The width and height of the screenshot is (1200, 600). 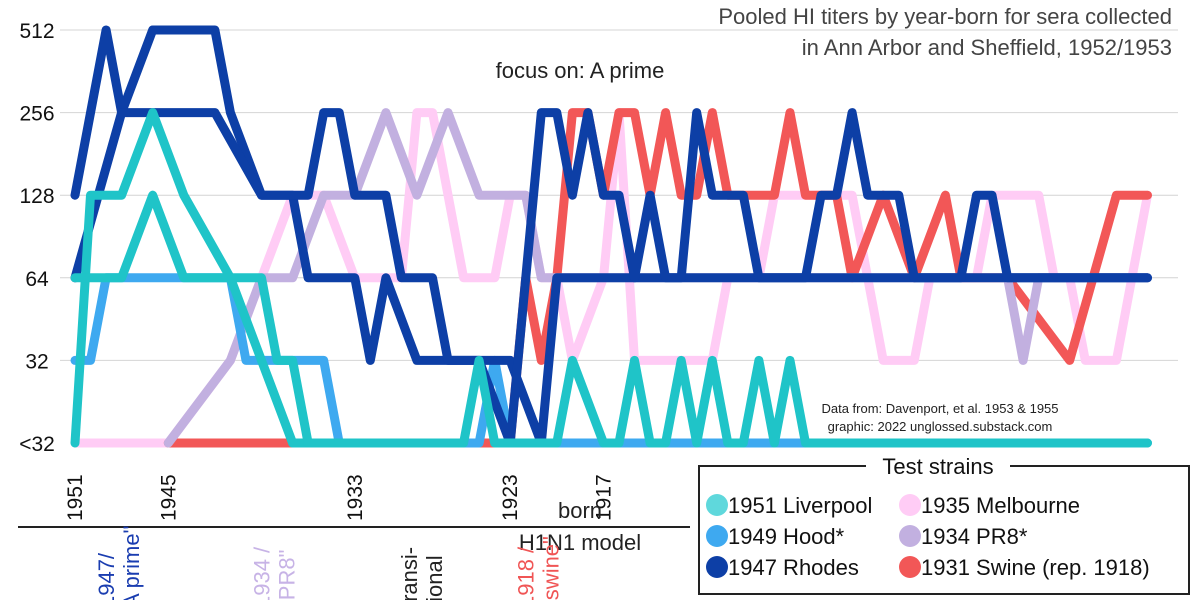 I want to click on legend-label: 1951 Liverpool, so click(x=800, y=505).